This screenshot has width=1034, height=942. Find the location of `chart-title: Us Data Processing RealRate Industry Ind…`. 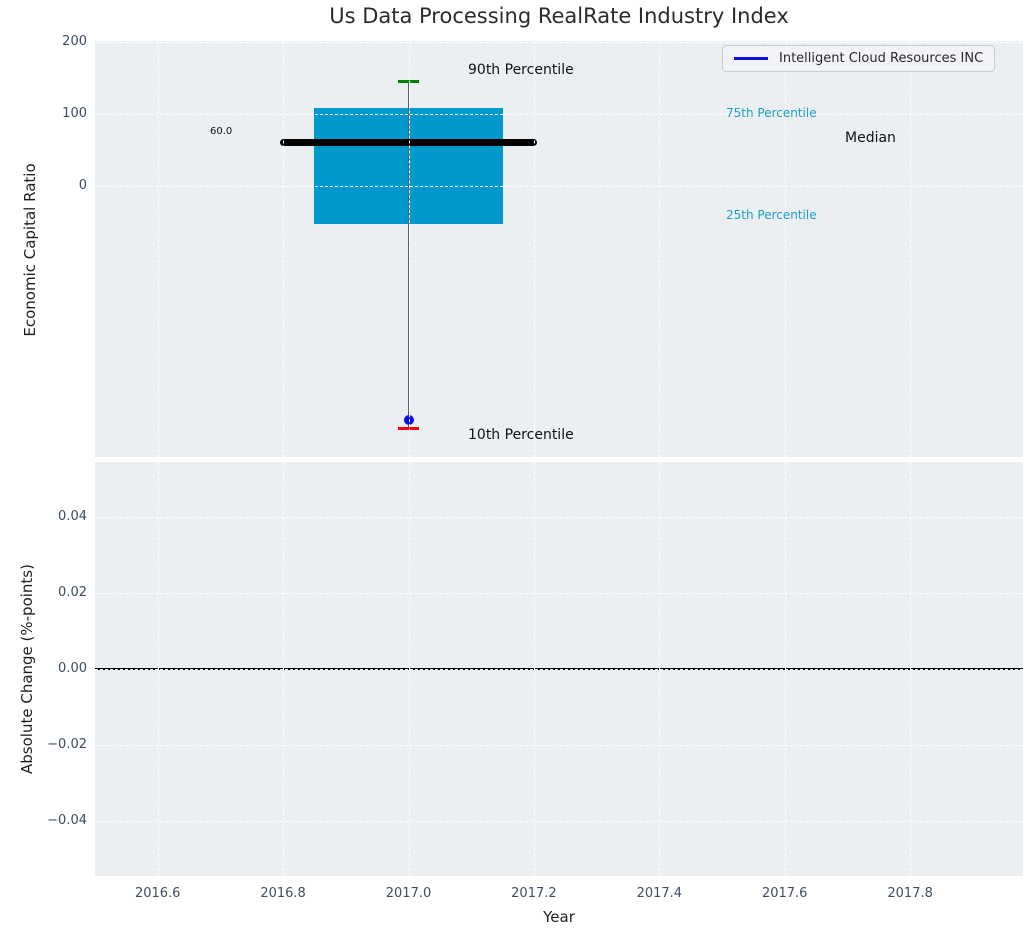

chart-title: Us Data Processing RealRate Industry Ind… is located at coordinates (559, 16).